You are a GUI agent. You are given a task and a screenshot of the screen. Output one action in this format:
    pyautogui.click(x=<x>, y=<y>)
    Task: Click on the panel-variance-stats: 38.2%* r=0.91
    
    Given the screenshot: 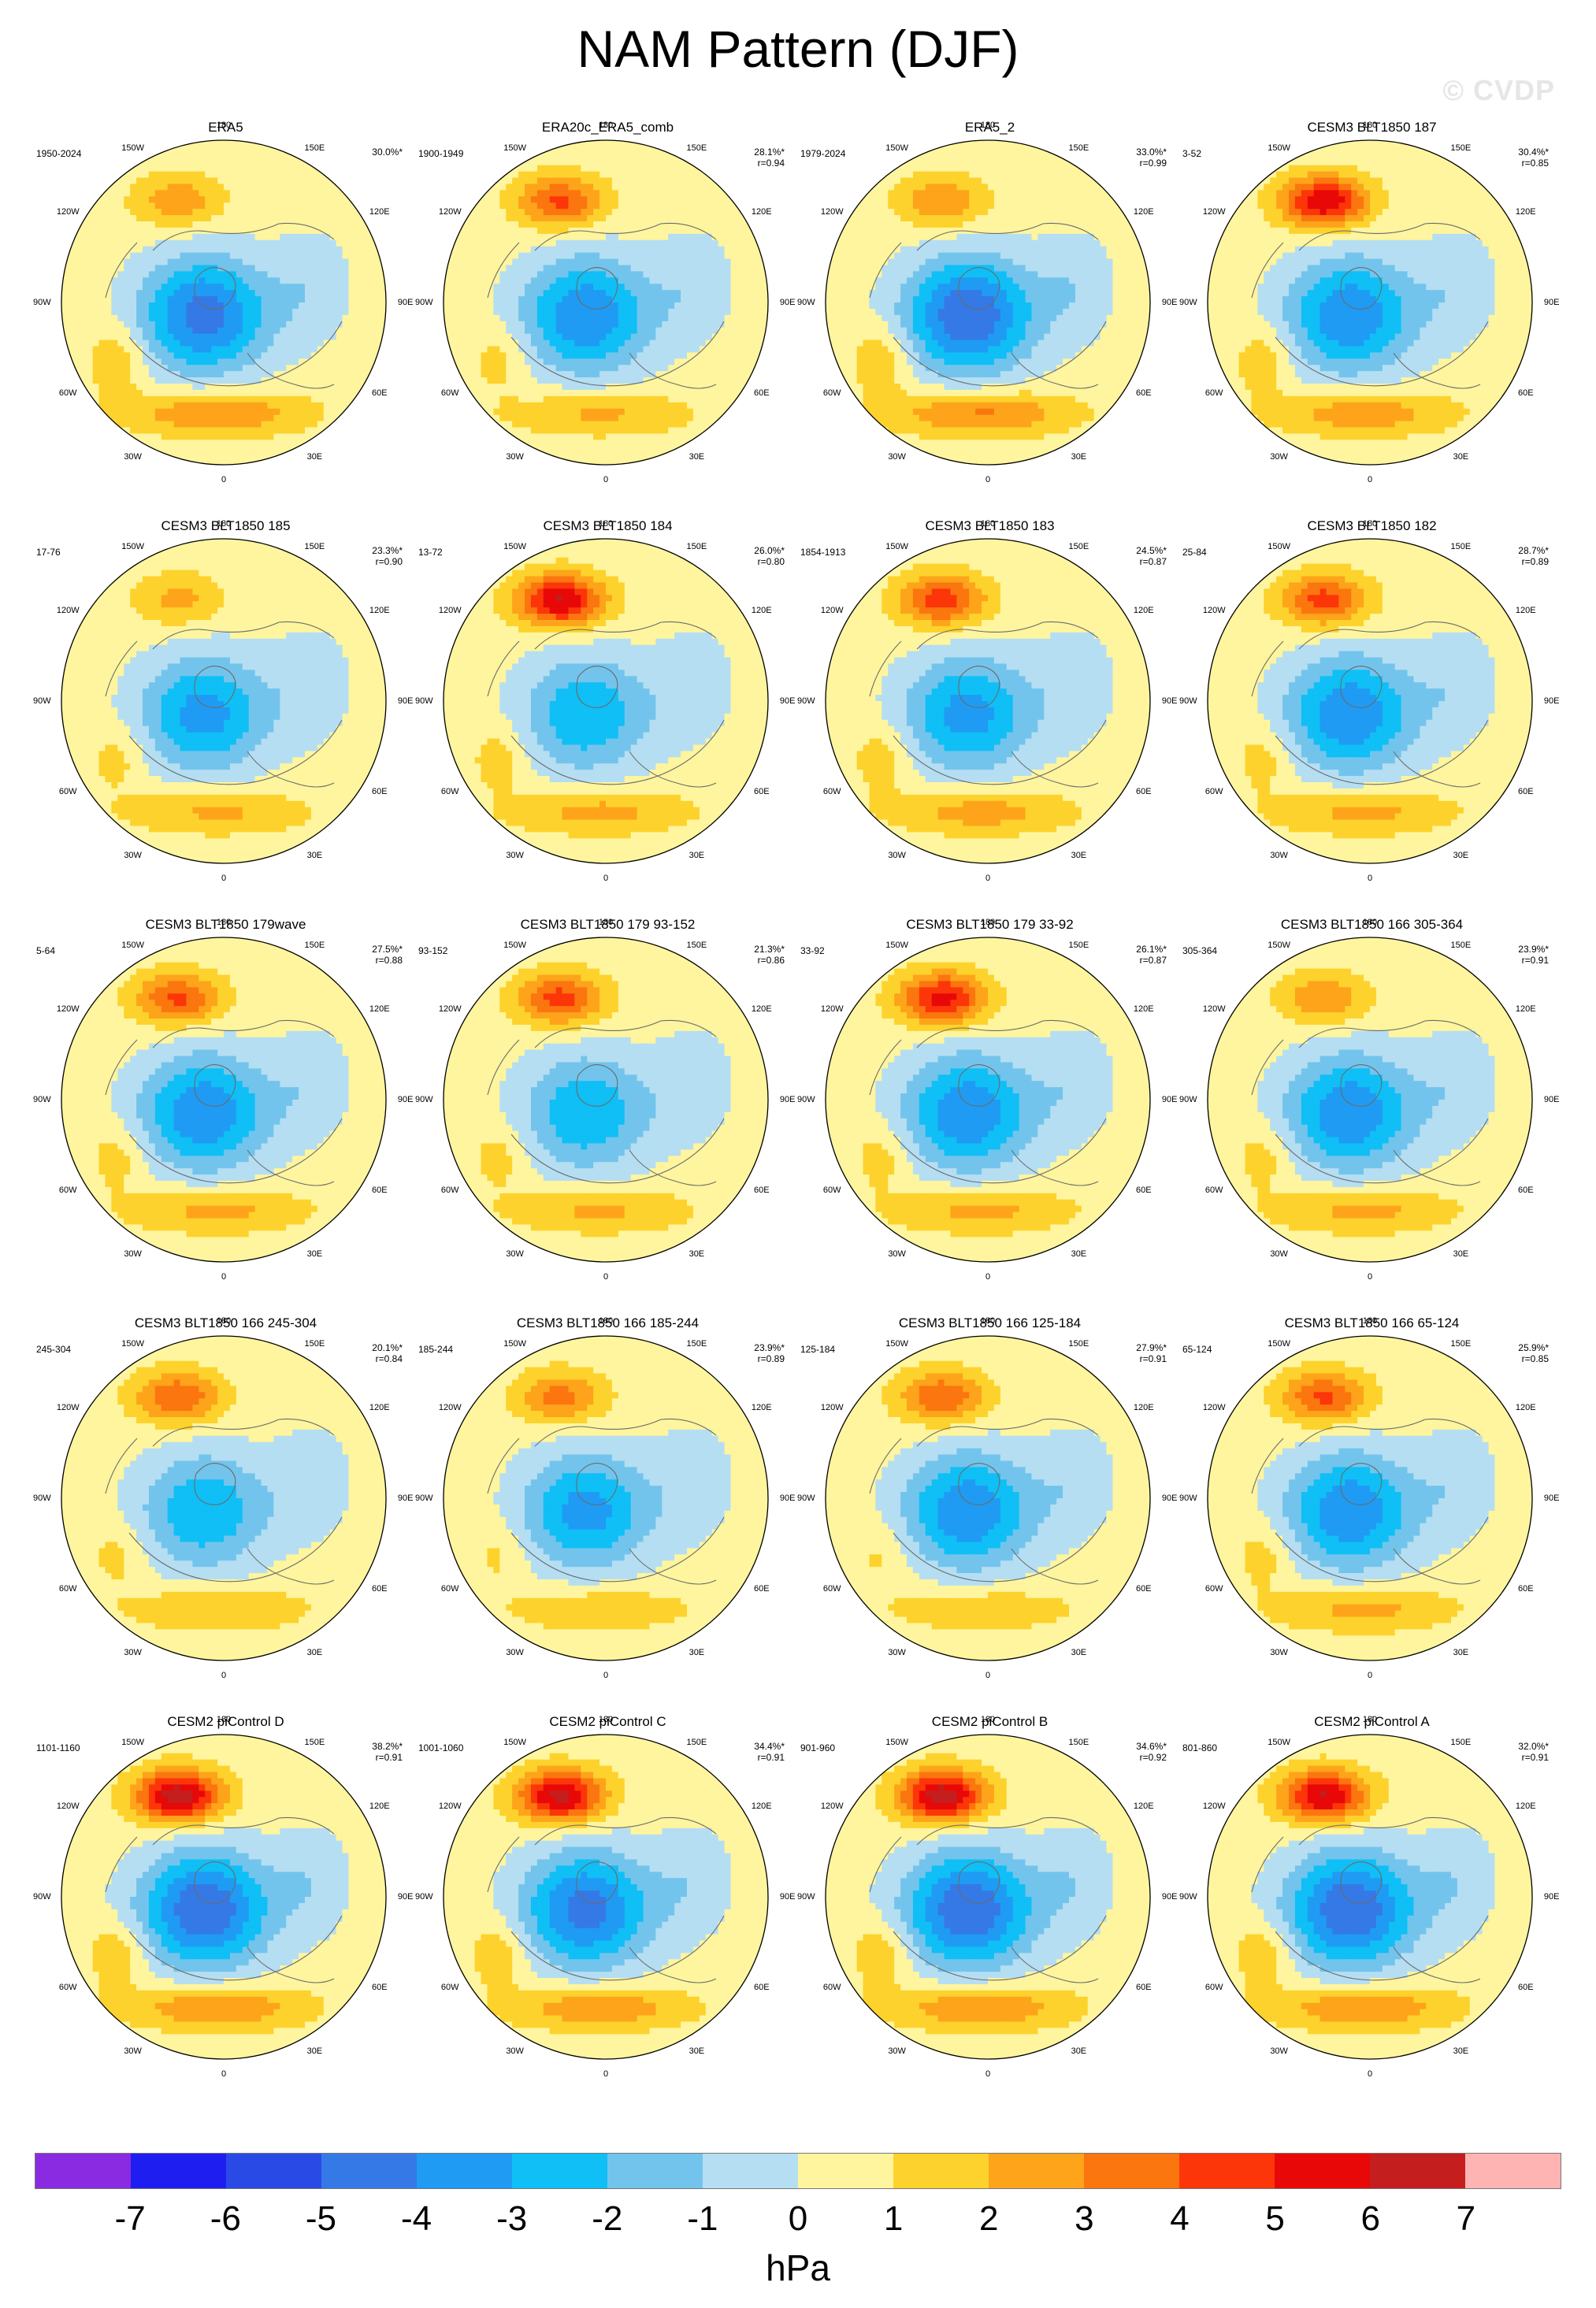 What is the action you would take?
    pyautogui.click(x=387, y=1752)
    